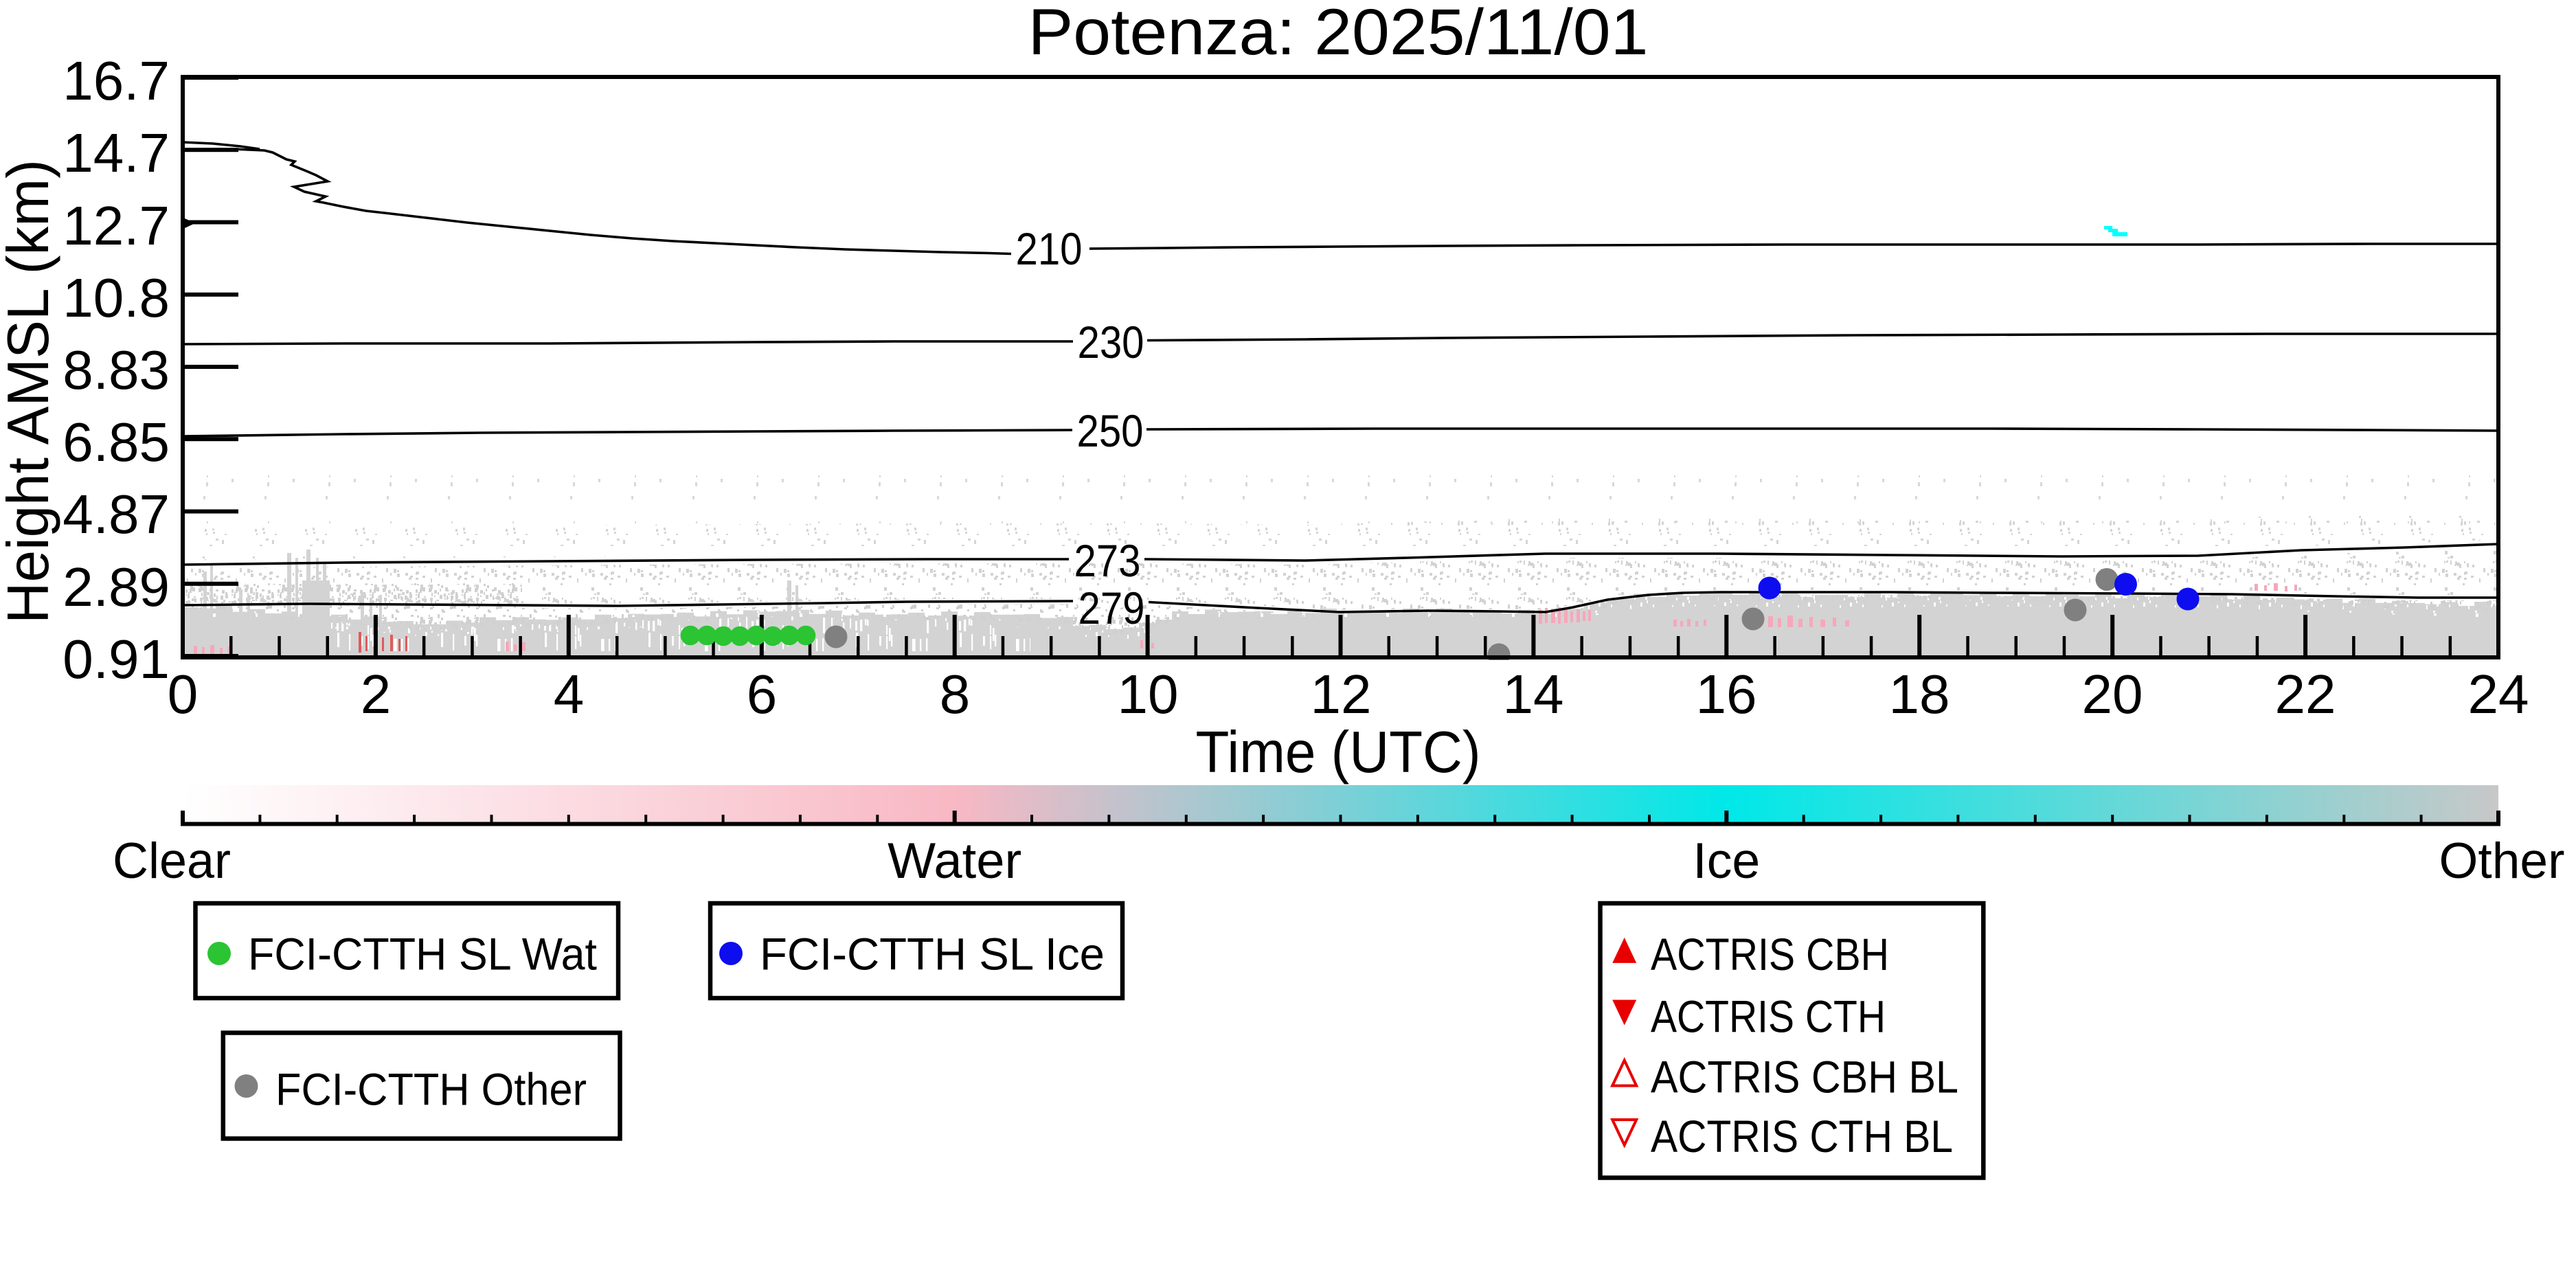 The height and width of the screenshot is (1288, 2576). Describe the element at coordinates (183, 694) in the screenshot. I see `svg-text: 0` at that location.